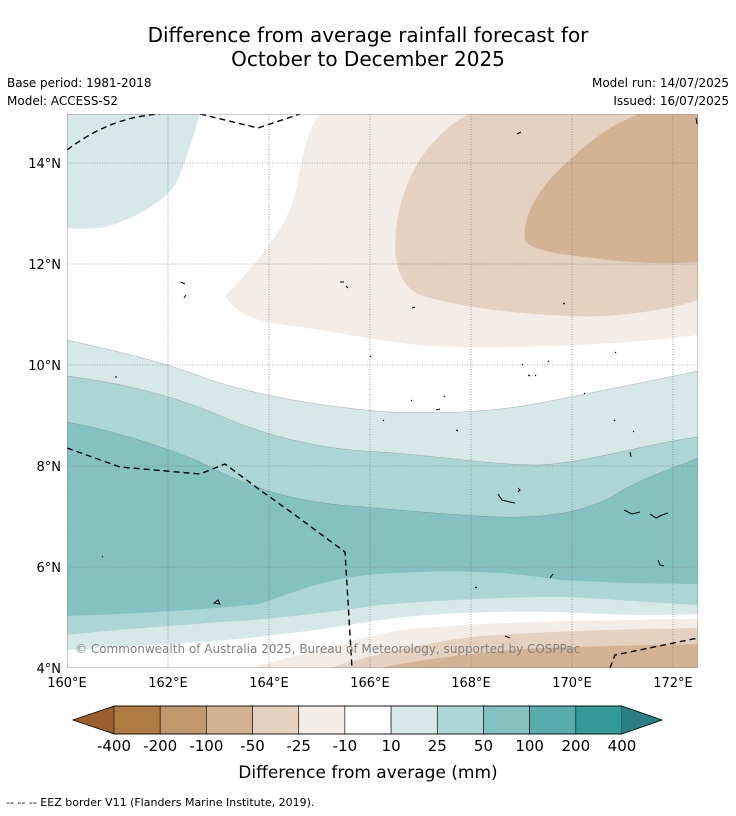  What do you see at coordinates (642, 720) in the screenshot?
I see `colorbar-extend-right` at bounding box center [642, 720].